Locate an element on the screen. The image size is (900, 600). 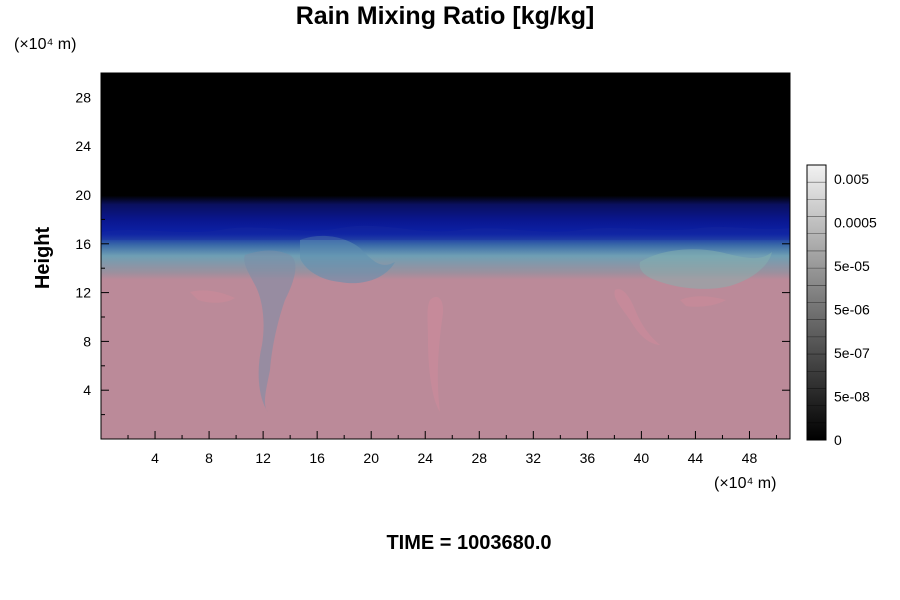
time-label: TIME = 1003680.0 is located at coordinates (468, 543).